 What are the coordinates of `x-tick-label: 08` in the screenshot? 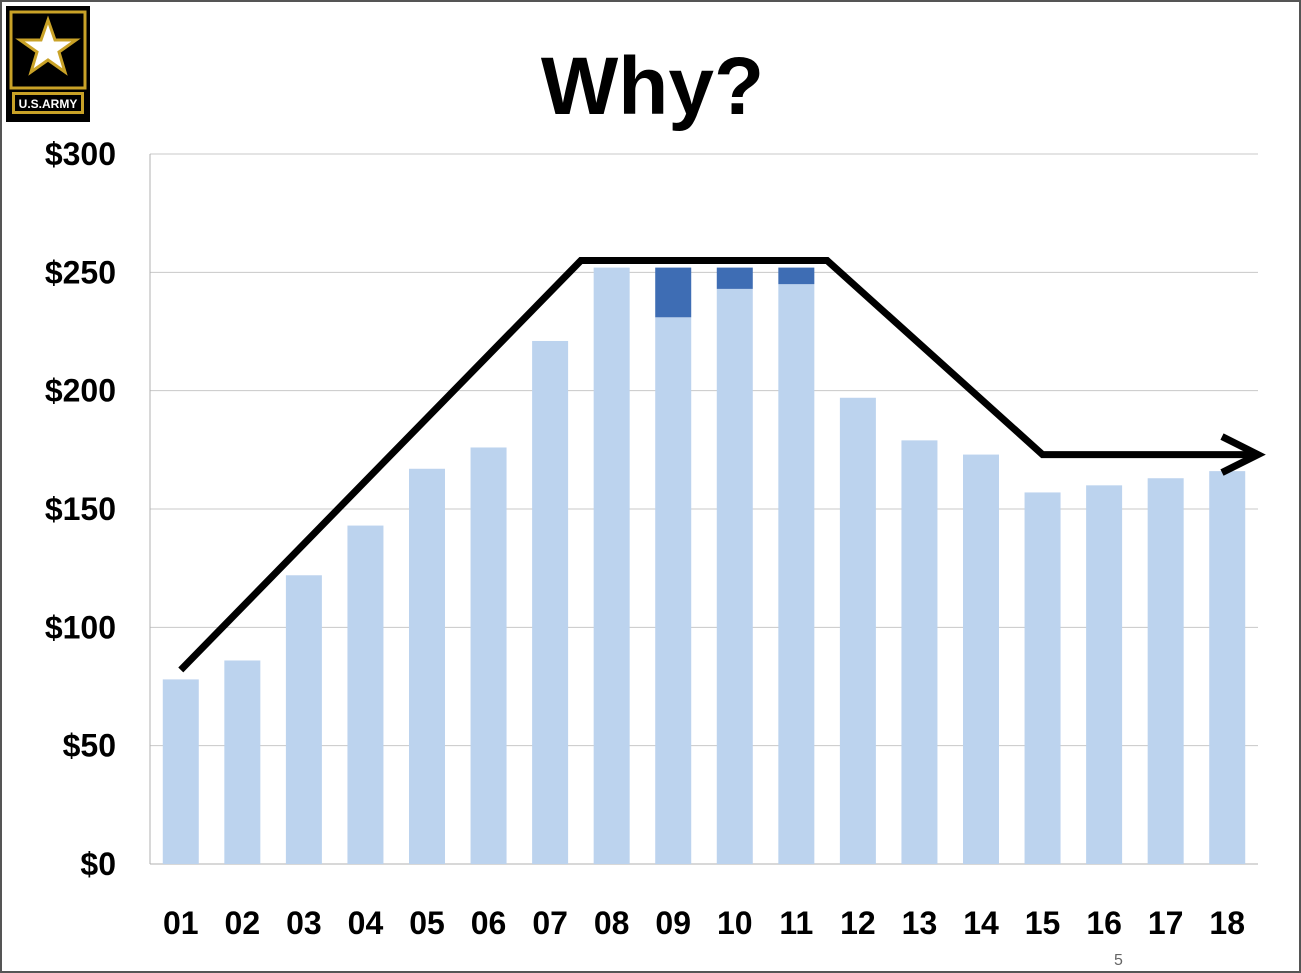 It's located at (612, 923).